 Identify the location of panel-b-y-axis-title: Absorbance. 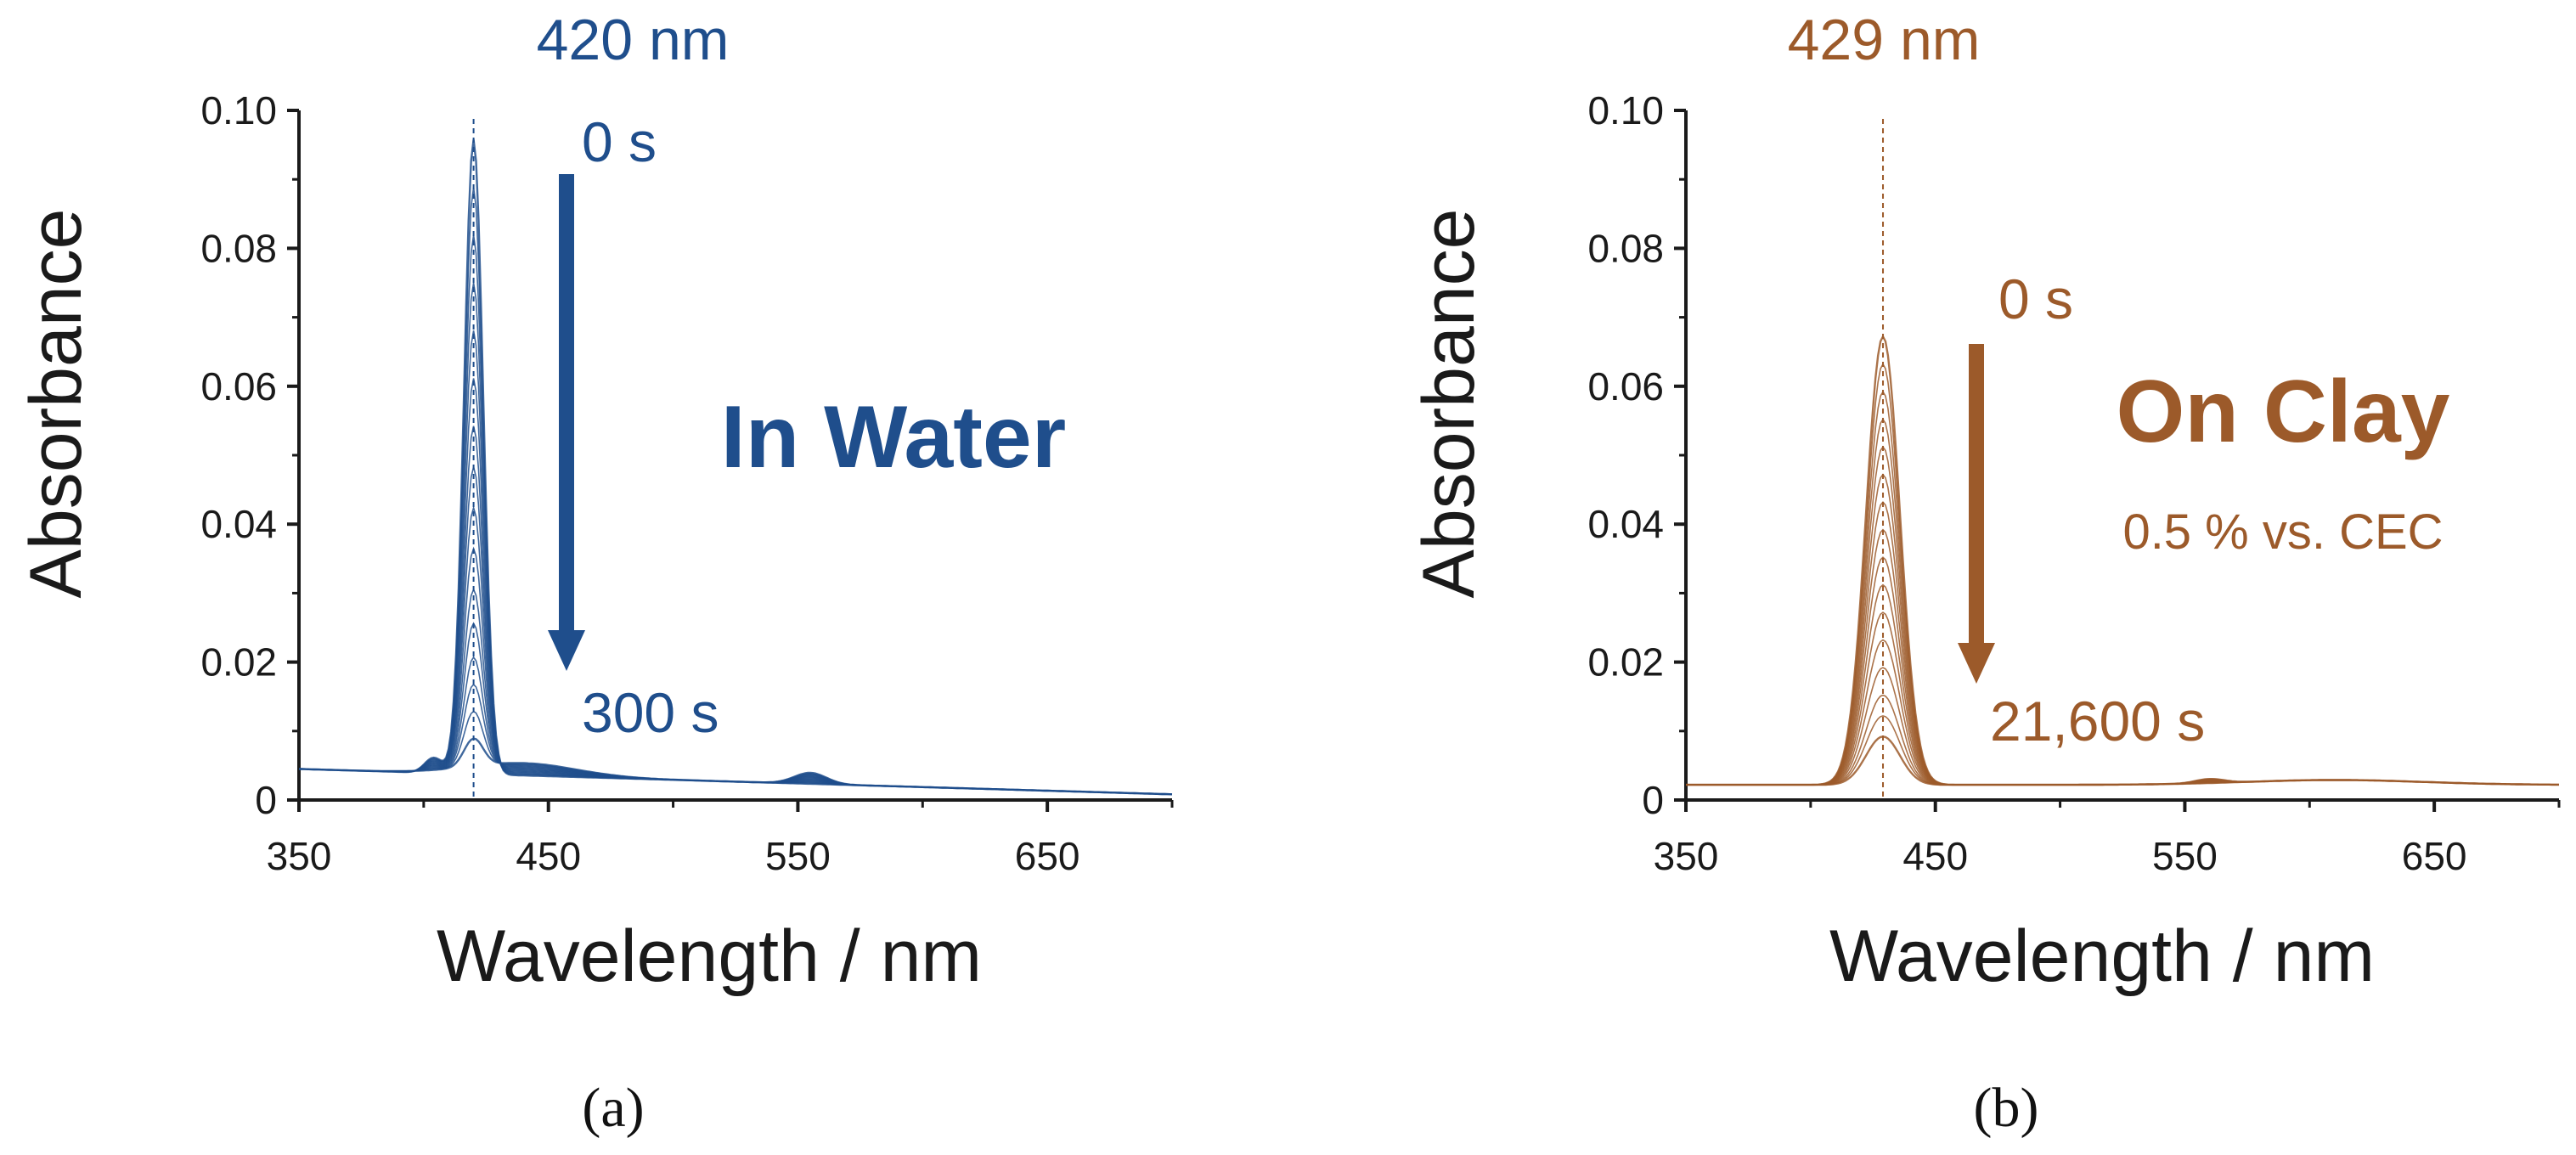
(1449, 404).